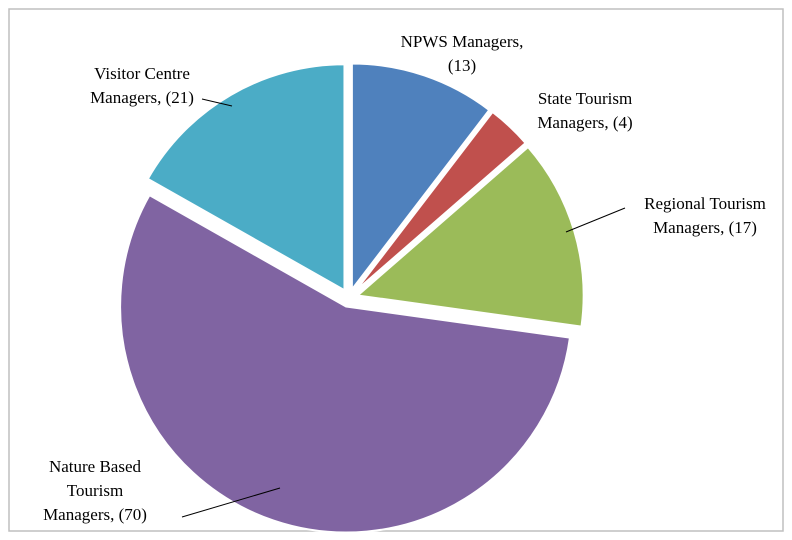  Describe the element at coordinates (95, 514) in the screenshot. I see `slice-label: Managers, (70)` at that location.